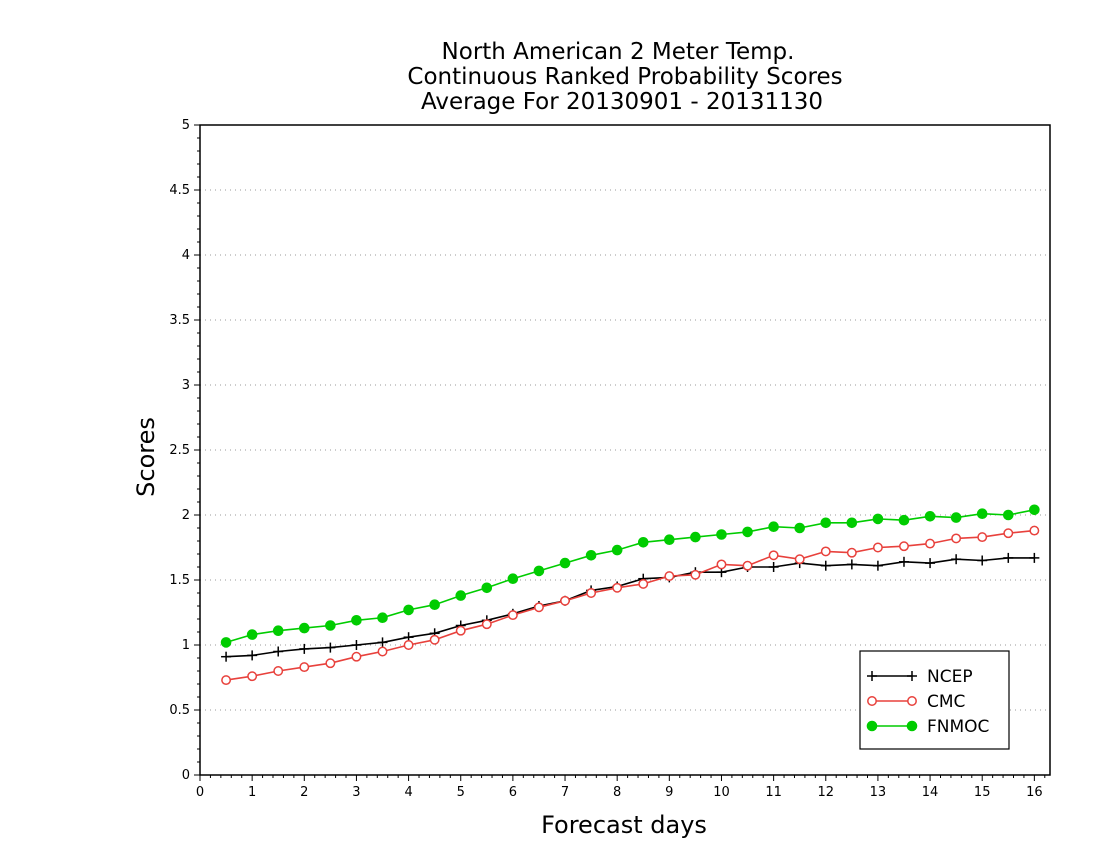 The height and width of the screenshot is (855, 1100). What do you see at coordinates (950, 677) in the screenshot?
I see `legend-label-ncep: NCEP` at bounding box center [950, 677].